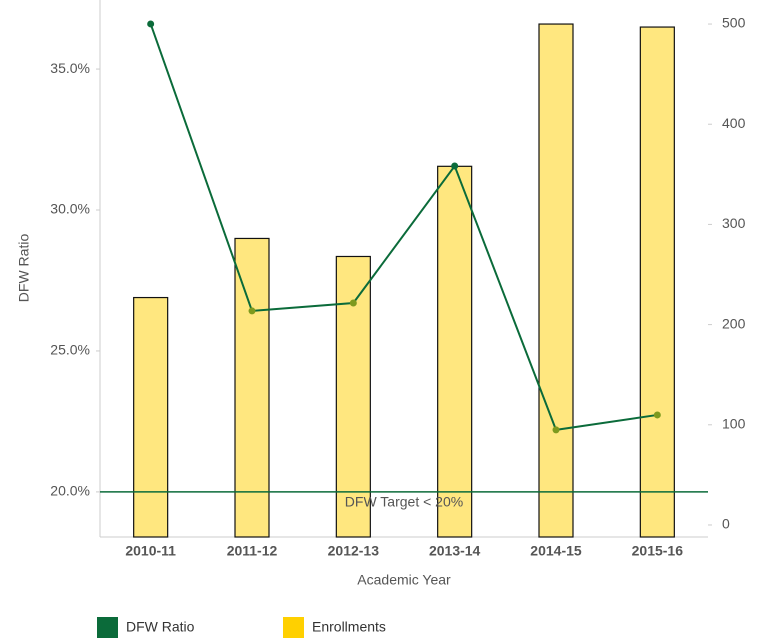 This screenshot has width=758, height=642. Describe the element at coordinates (24, 268) in the screenshot. I see `y-axis-label: DFW Ratio` at that location.